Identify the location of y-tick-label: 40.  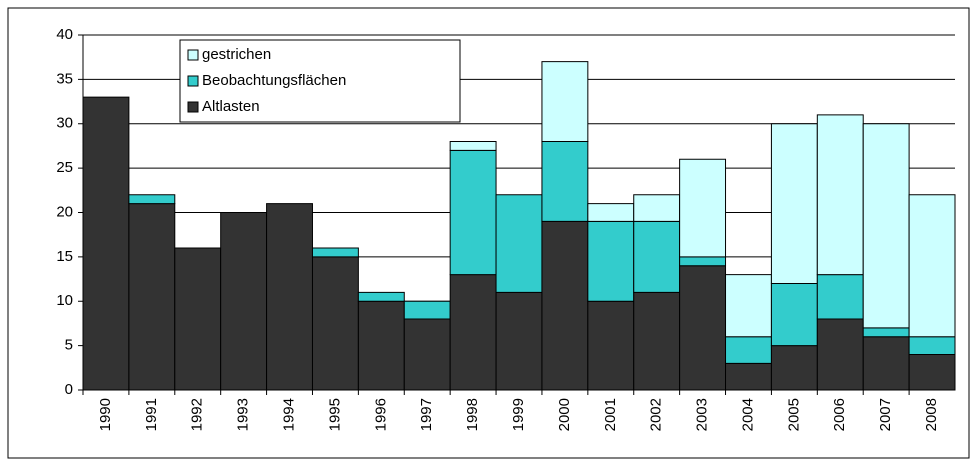
(64, 34).